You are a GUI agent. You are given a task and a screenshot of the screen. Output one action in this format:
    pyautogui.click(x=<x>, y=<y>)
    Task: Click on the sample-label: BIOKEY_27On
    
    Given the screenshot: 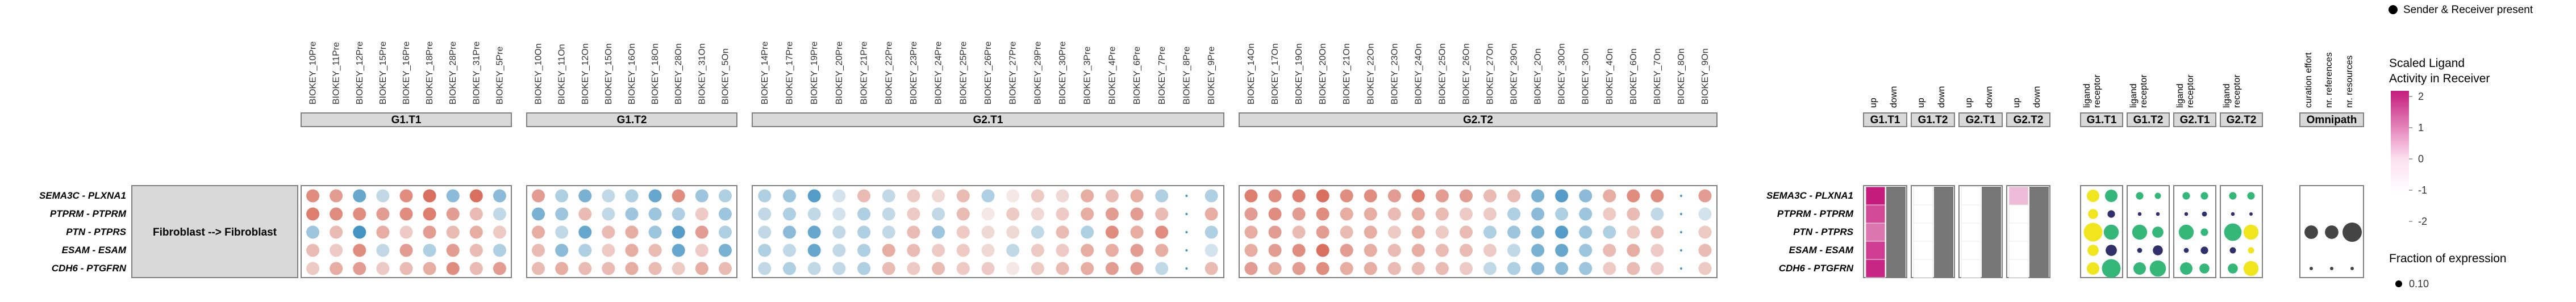 What is the action you would take?
    pyautogui.click(x=1490, y=73)
    